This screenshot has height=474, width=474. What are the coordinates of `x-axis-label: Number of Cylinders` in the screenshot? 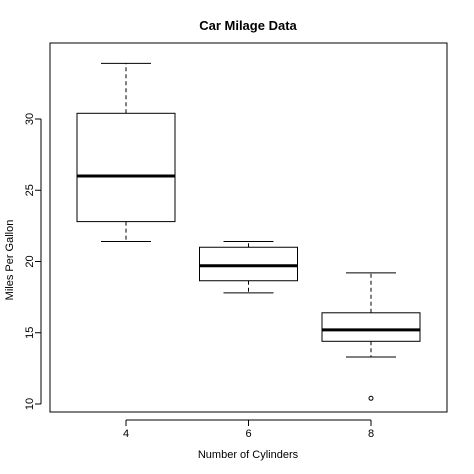 It's located at (248, 455).